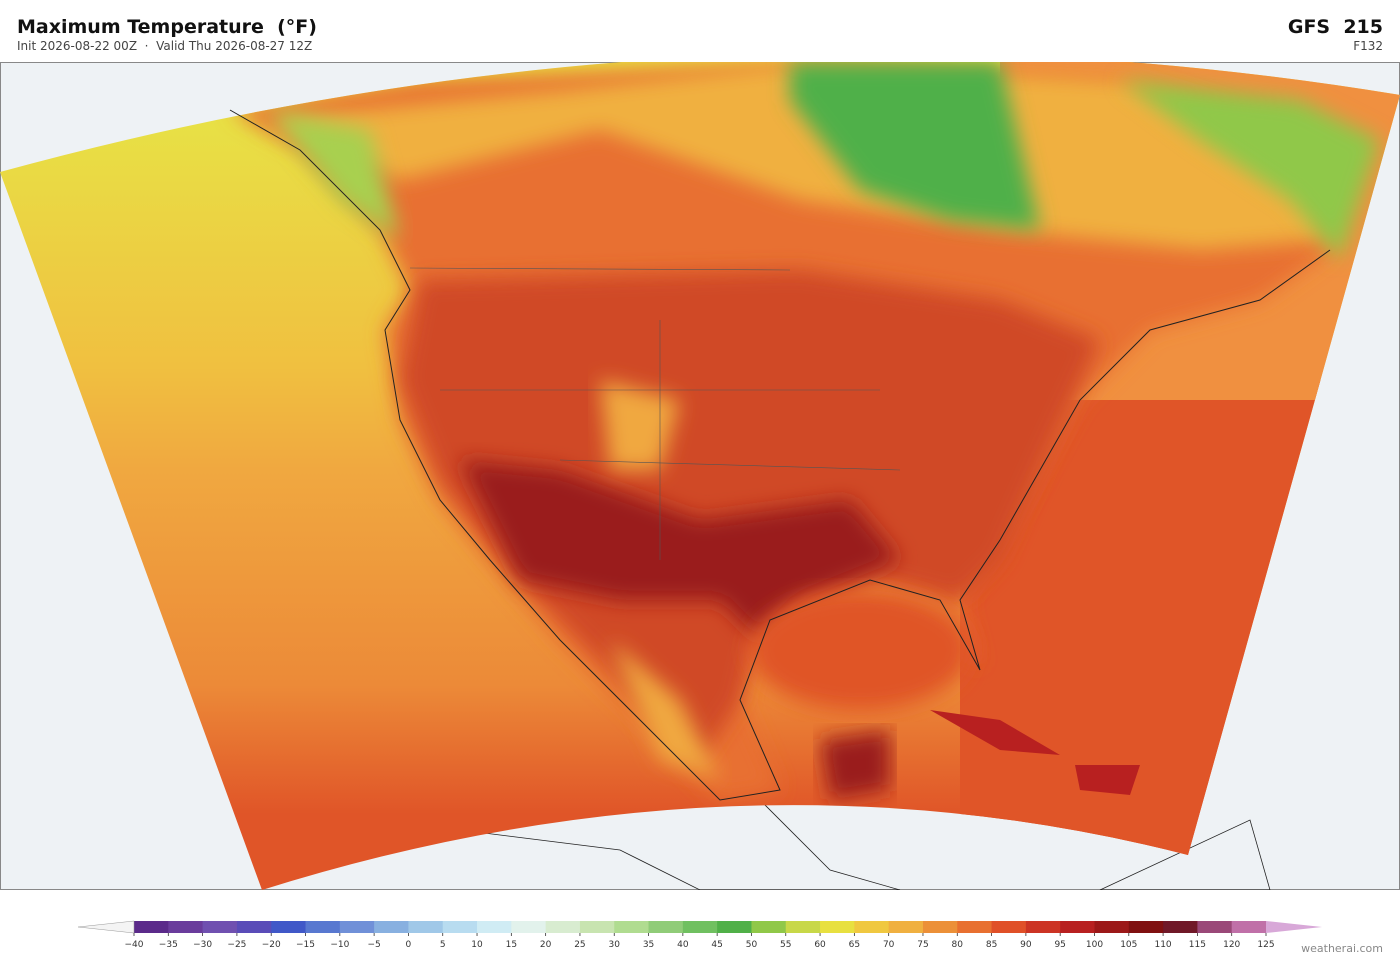 The width and height of the screenshot is (1400, 964). Describe the element at coordinates (373, 945) in the screenshot. I see `colorbar-tick-label: −5` at that location.